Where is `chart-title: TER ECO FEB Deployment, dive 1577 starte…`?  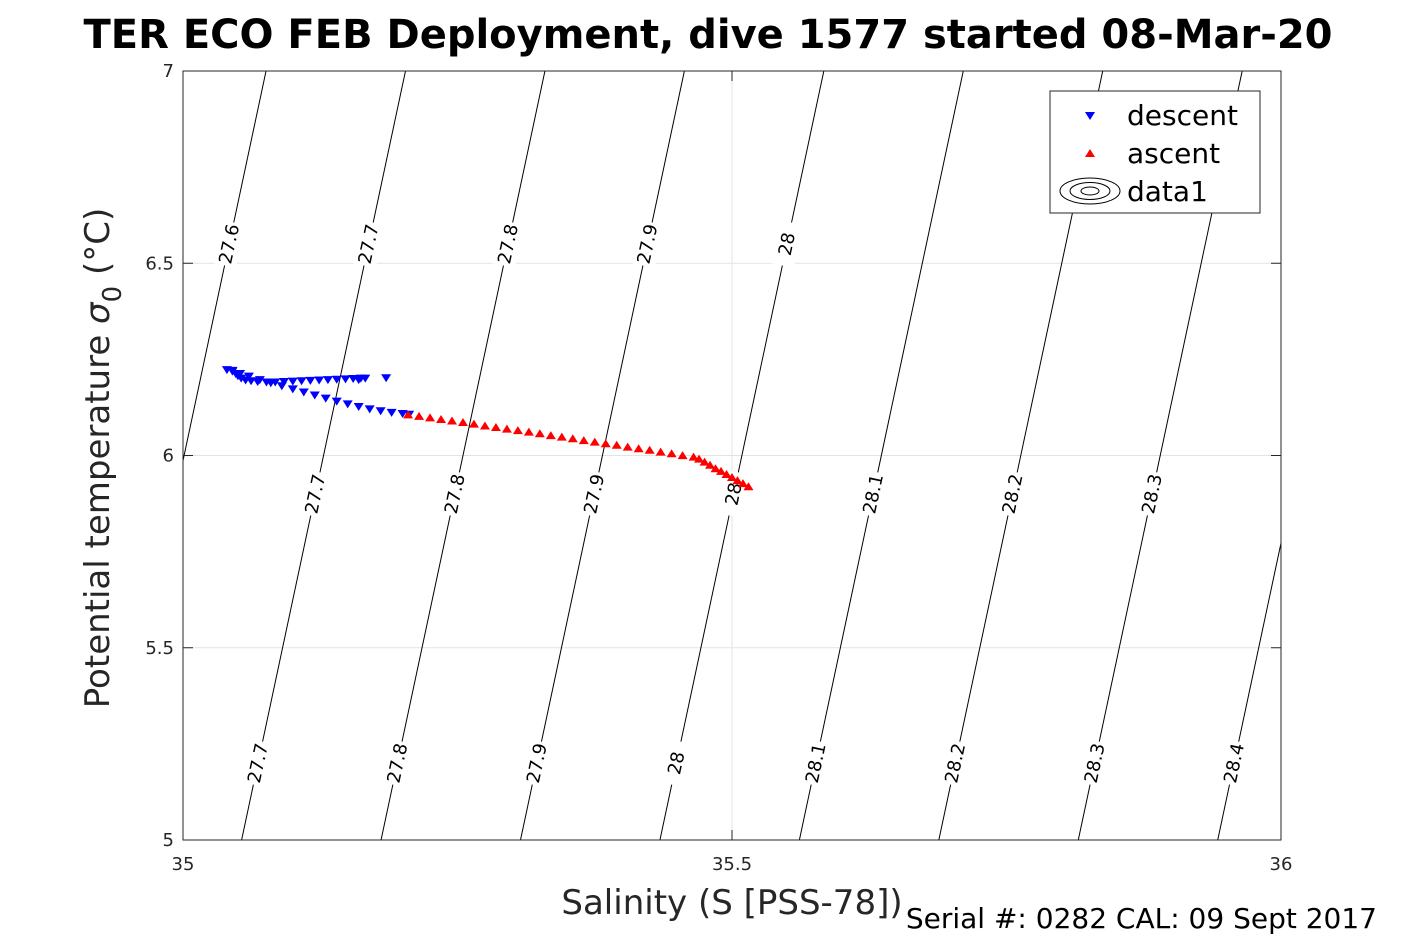 chart-title: TER ECO FEB Deployment, dive 1577 starte… is located at coordinates (707, 35).